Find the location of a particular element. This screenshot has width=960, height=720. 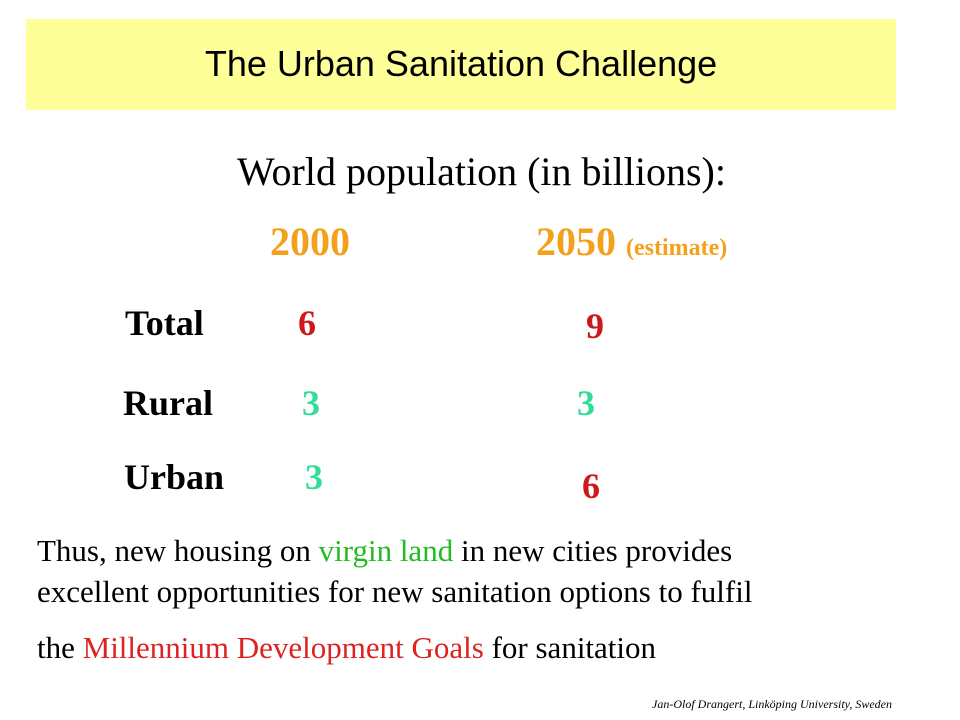

virgin-land-highlight: virgin land is located at coordinates (386, 550).